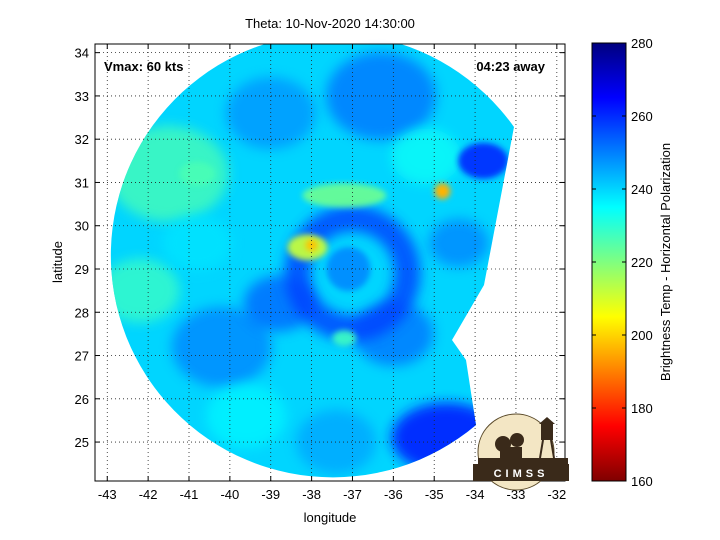  Describe the element at coordinates (311, 494) in the screenshot. I see `x-tick-label: -38` at that location.